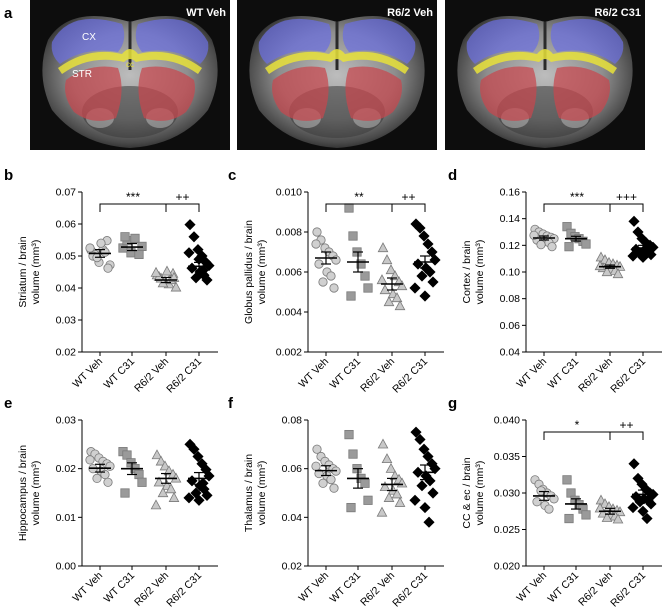  What do you see at coordinates (507, 457) in the screenshot?
I see `y-tick-label: 0.035` at bounding box center [507, 457].